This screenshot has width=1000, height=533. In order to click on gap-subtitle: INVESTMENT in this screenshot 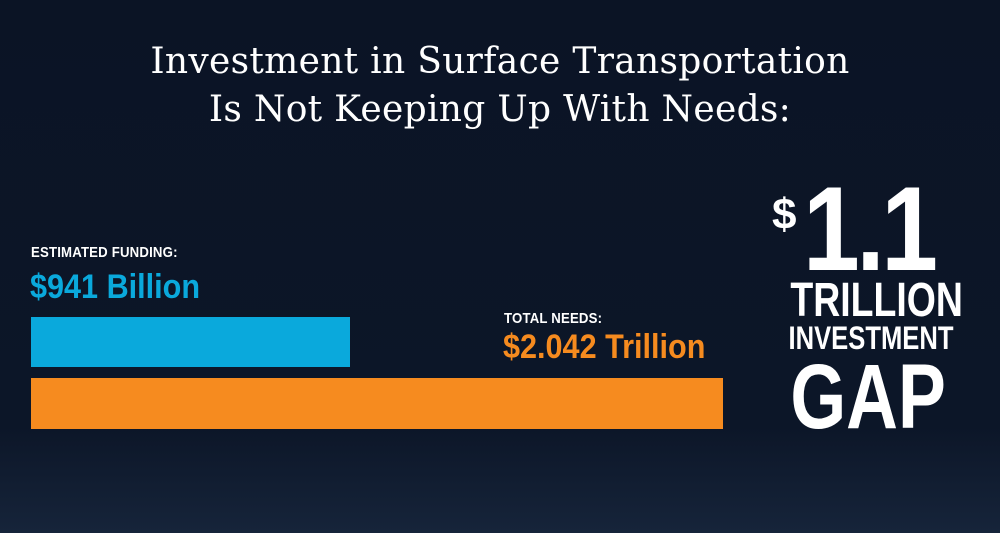, I will do `click(871, 338)`.